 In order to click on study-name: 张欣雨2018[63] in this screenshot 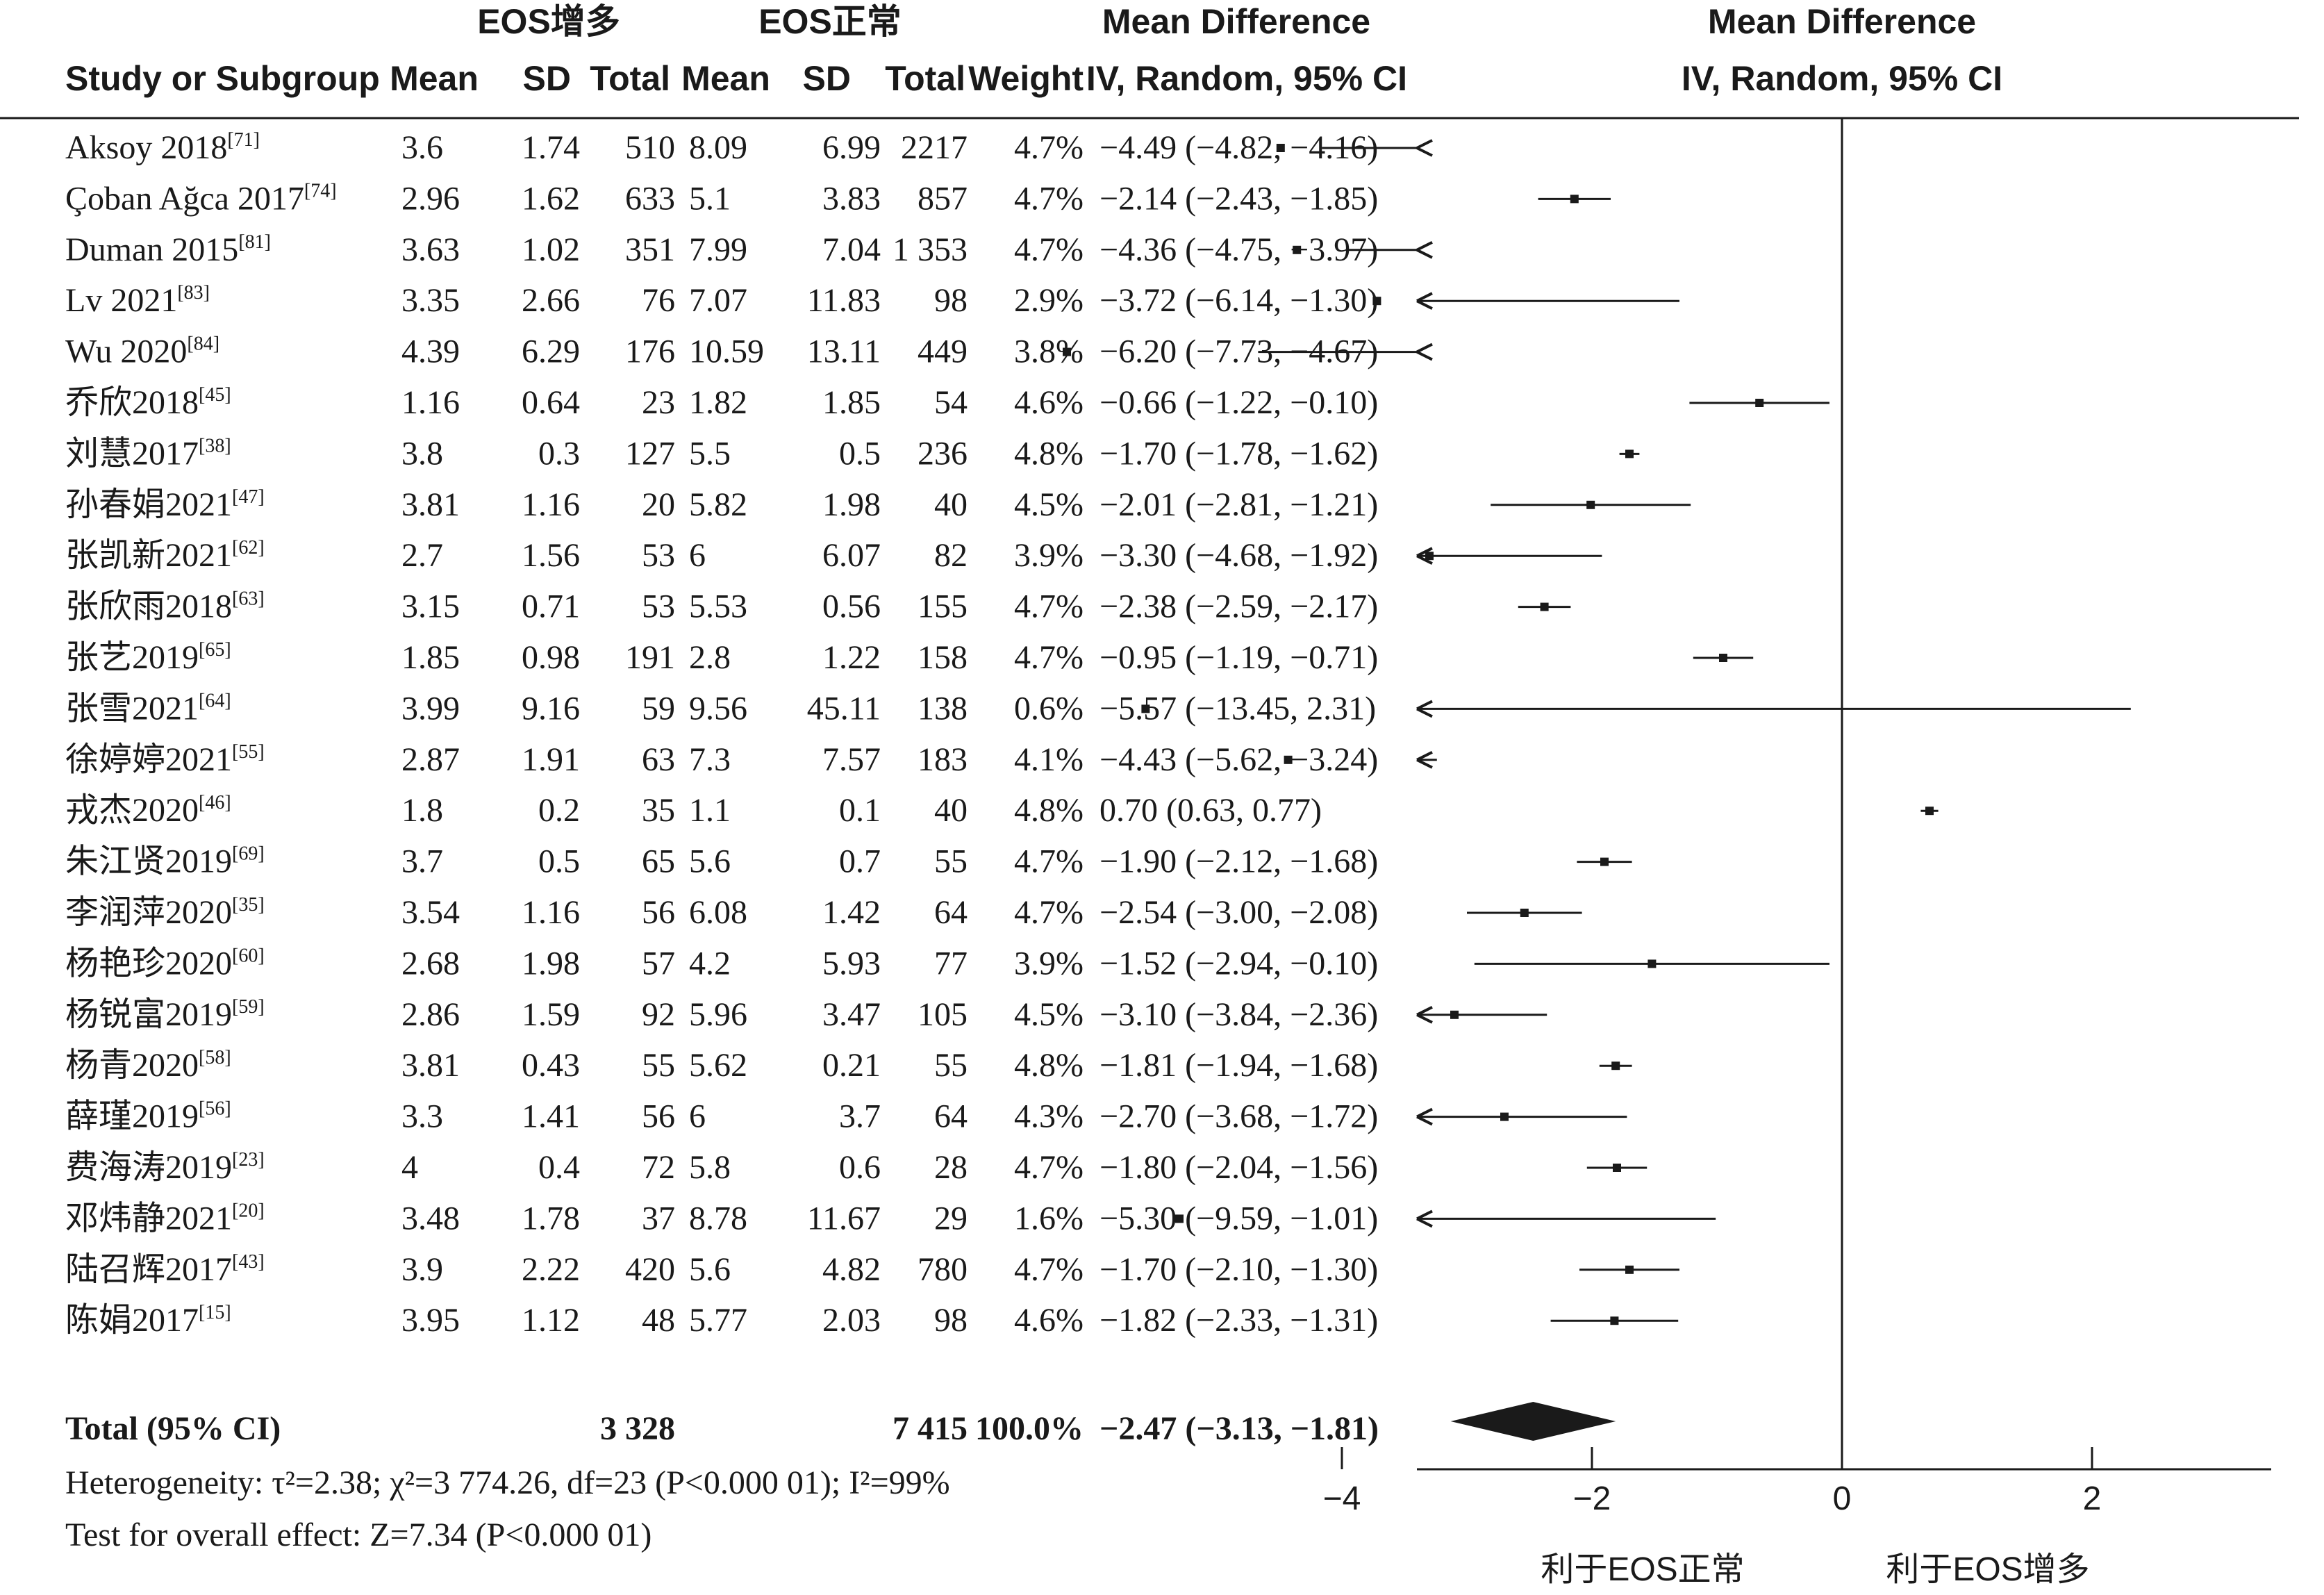, I will do `click(165, 606)`.